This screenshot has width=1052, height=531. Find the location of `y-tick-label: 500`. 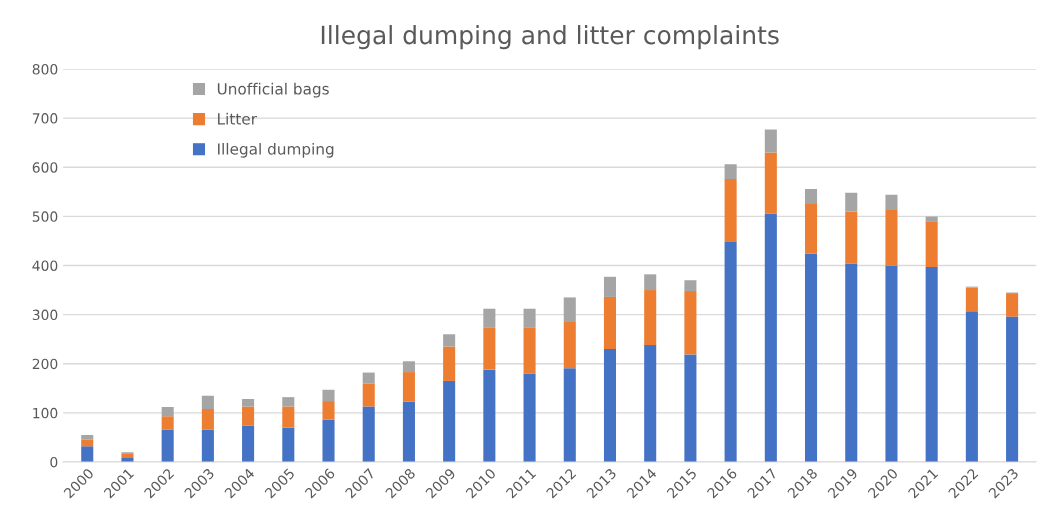

y-tick-label: 500 is located at coordinates (45, 216).